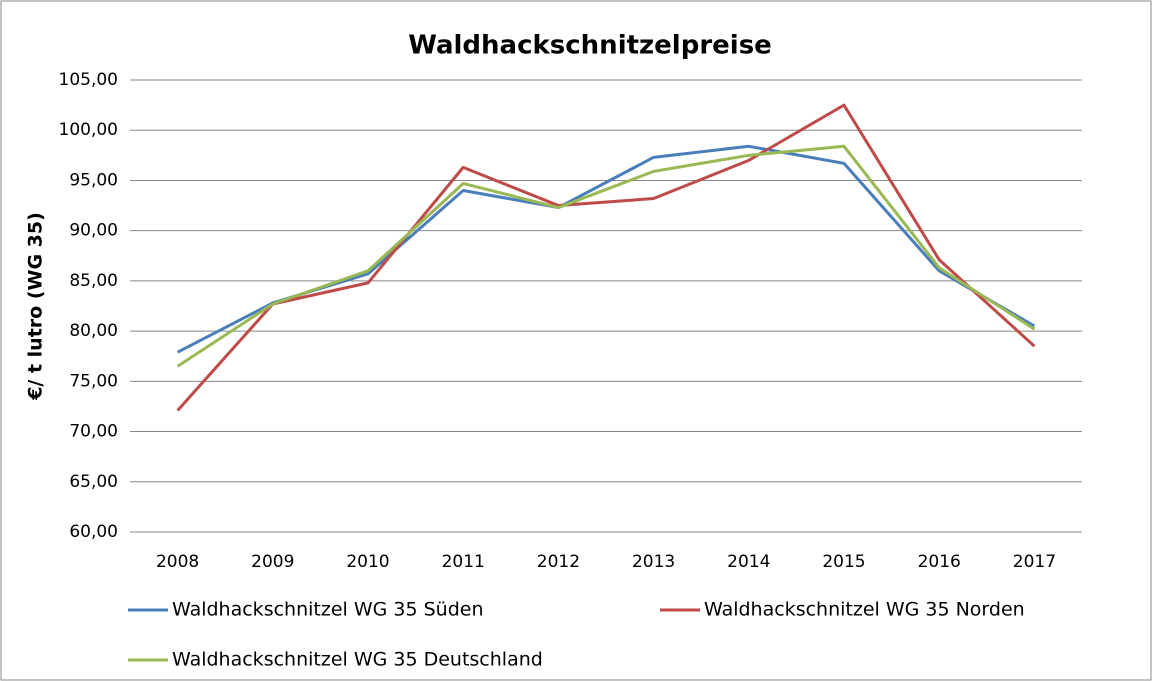  What do you see at coordinates (864, 610) in the screenshot?
I see `legend-label: Waldhackschnitzel WG 35 Norden` at bounding box center [864, 610].